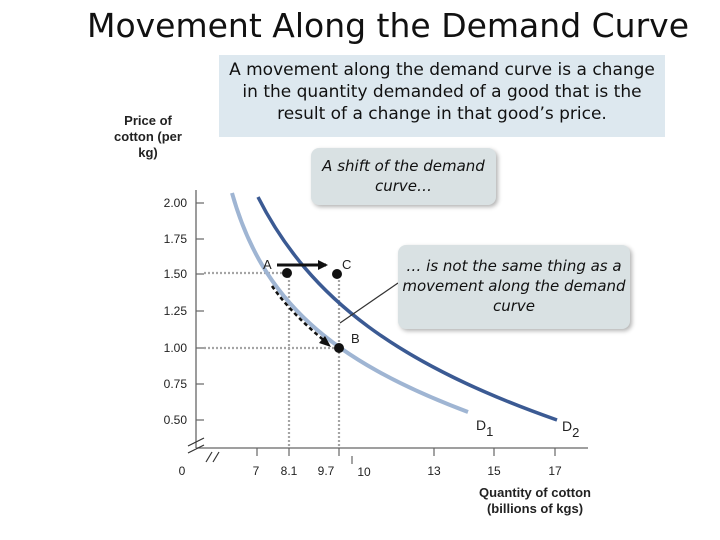 Image resolution: width=720 pixels, height=540 pixels. What do you see at coordinates (364, 472) in the screenshot?
I see `x-tick-label: 10` at bounding box center [364, 472].